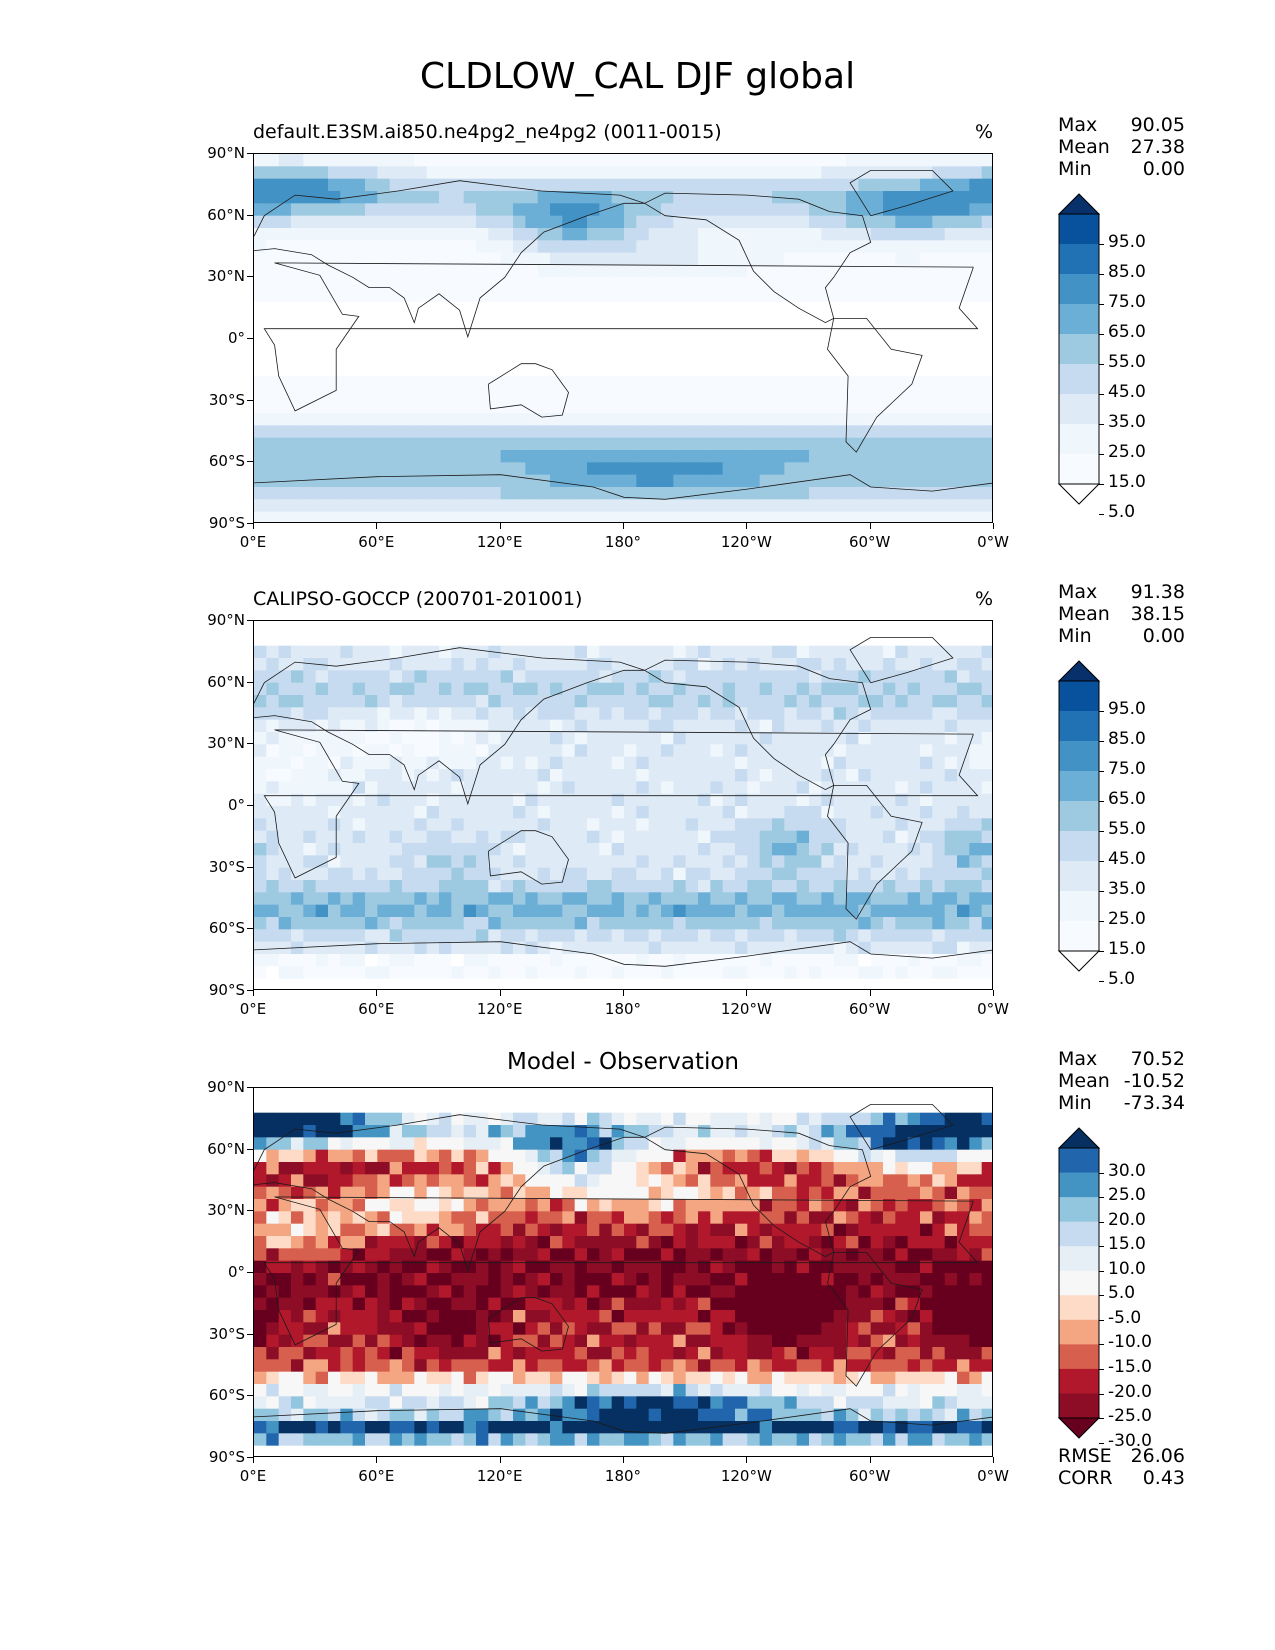 Image resolution: width=1275 pixels, height=1650 pixels. I want to click on colorbar-tick, so click(1101, 771).